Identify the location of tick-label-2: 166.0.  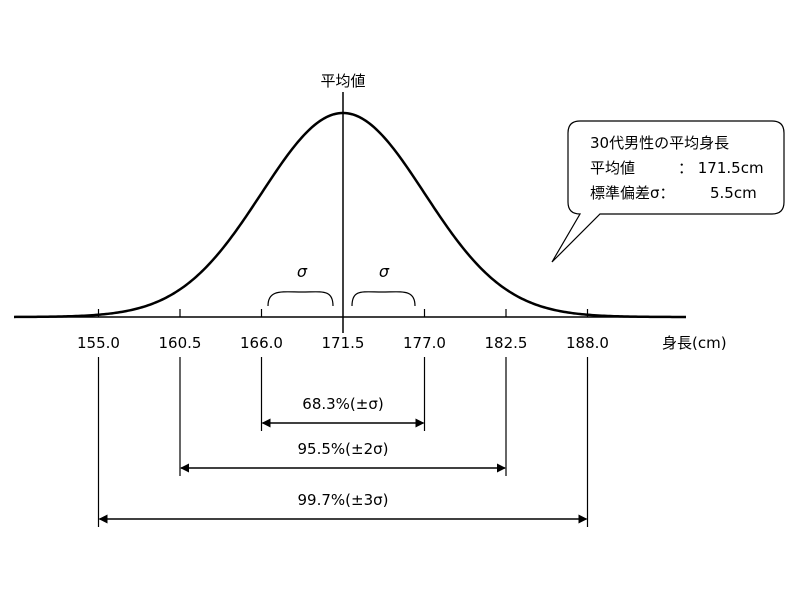
(261, 343).